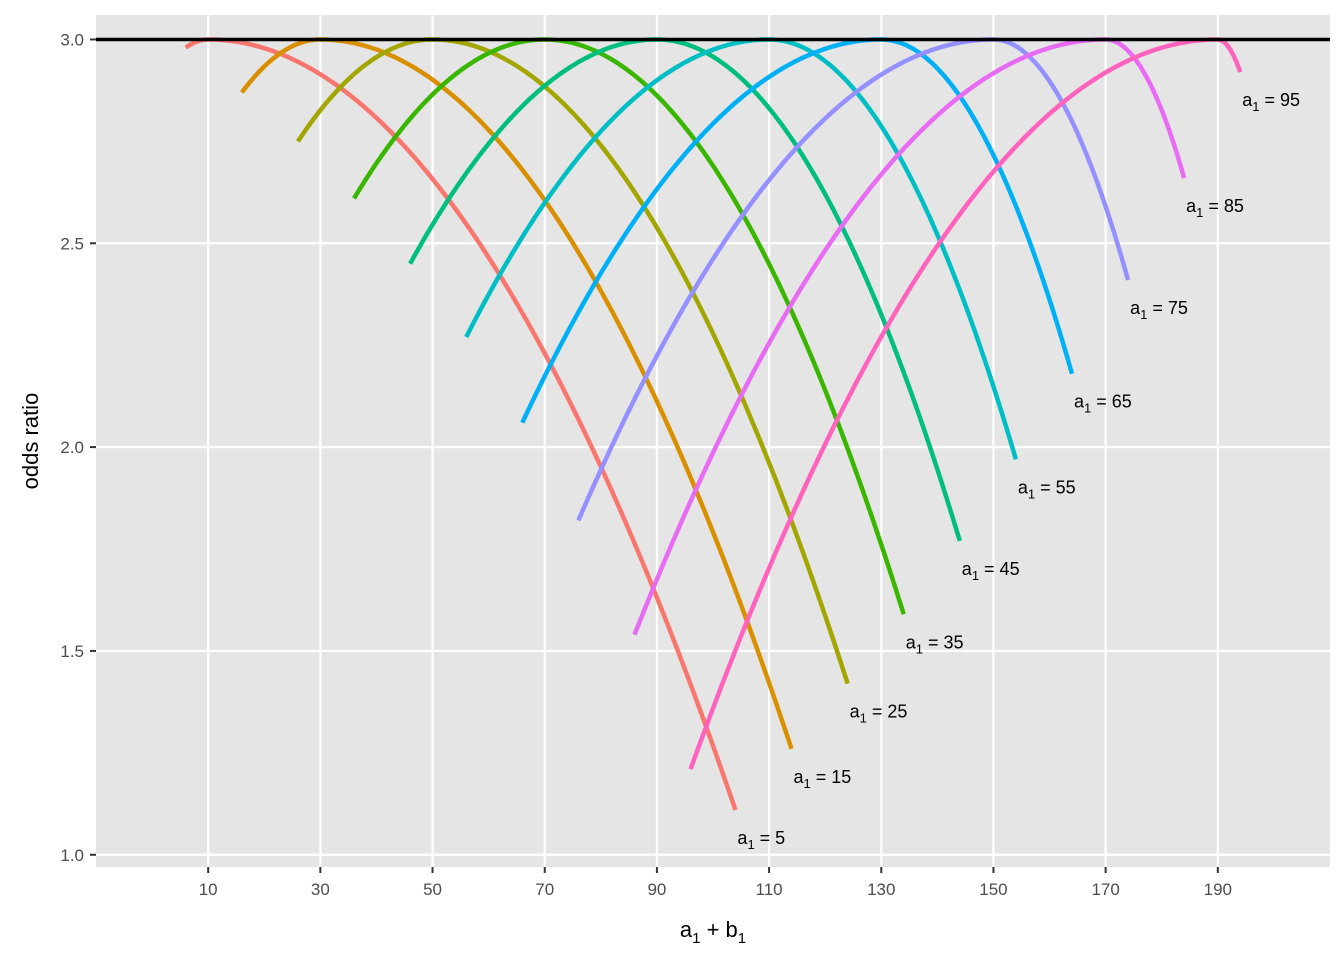 This screenshot has height=960, width=1344. Describe the element at coordinates (761, 840) in the screenshot. I see `series-label-a1-5: a1 = 5` at that location.